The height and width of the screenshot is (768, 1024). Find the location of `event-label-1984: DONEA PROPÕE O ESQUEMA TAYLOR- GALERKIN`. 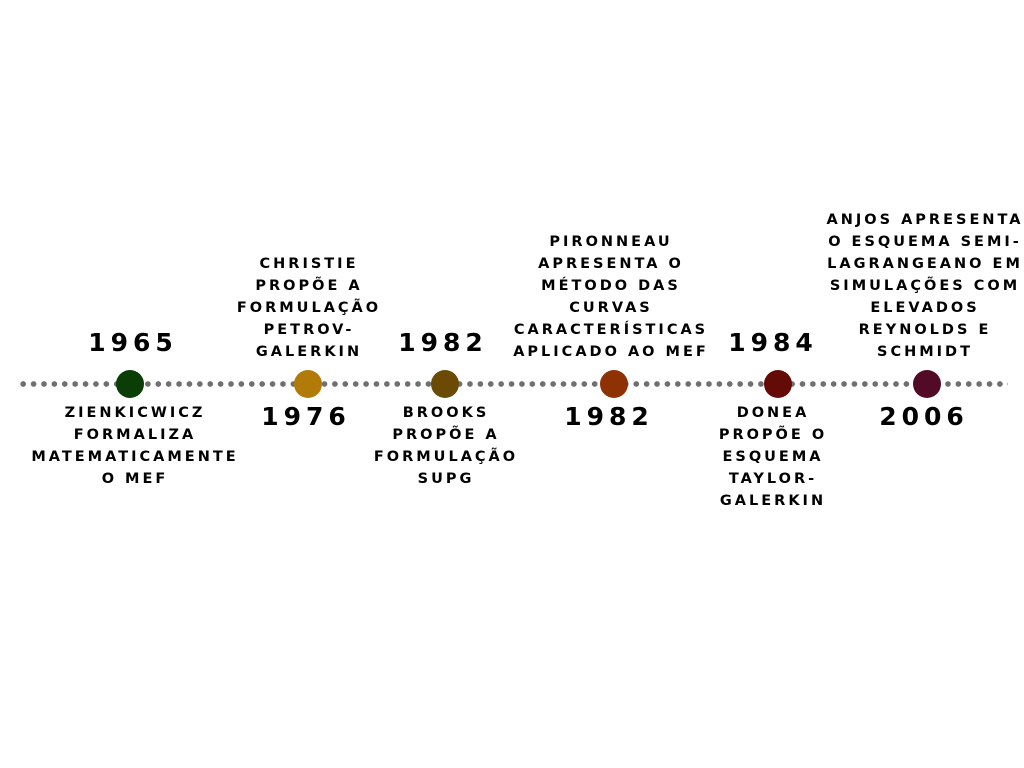

event-label-1984: DONEA PROPÕE O ESQUEMA TAYLOR- GALERKIN is located at coordinates (773, 457).